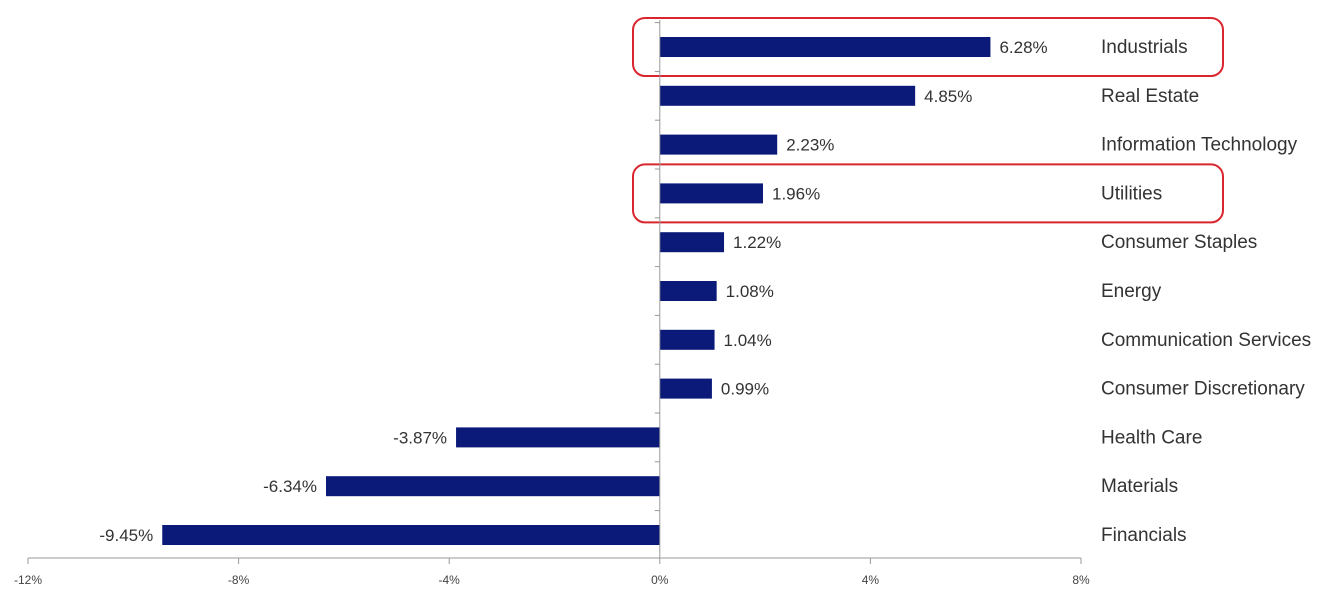 This screenshot has height=602, width=1338. Describe the element at coordinates (810, 145) in the screenshot. I see `value-label-information-technology: 2.23%` at that location.